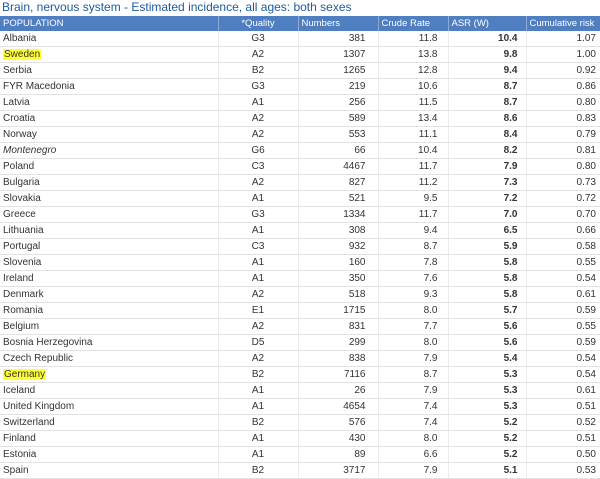  I want to click on table-row: Germany B2 7116 8.7 5.3 0.54, so click(300, 374).